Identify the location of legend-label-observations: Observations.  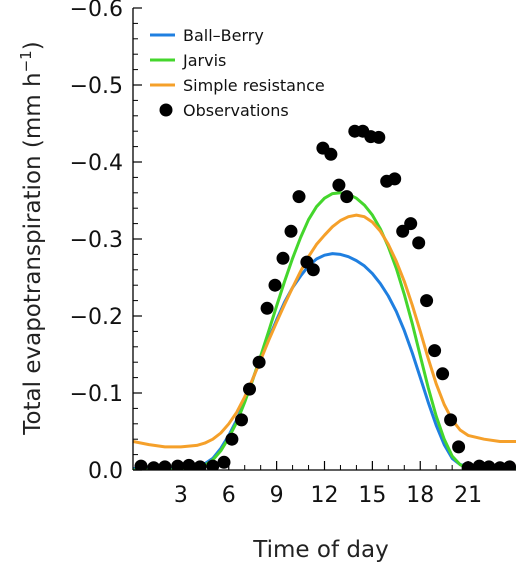
(236, 110).